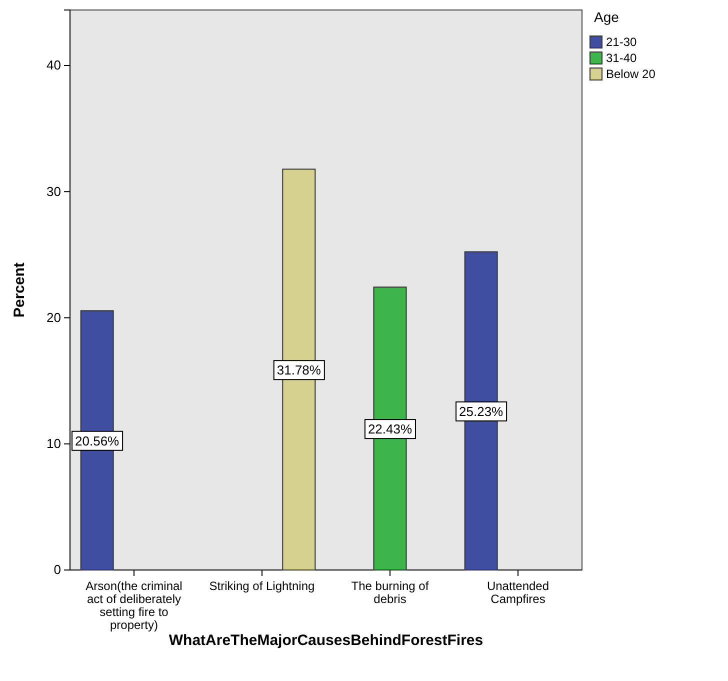 This screenshot has height=681, width=728. What do you see at coordinates (53, 444) in the screenshot?
I see `y-tick-label: 10` at bounding box center [53, 444].